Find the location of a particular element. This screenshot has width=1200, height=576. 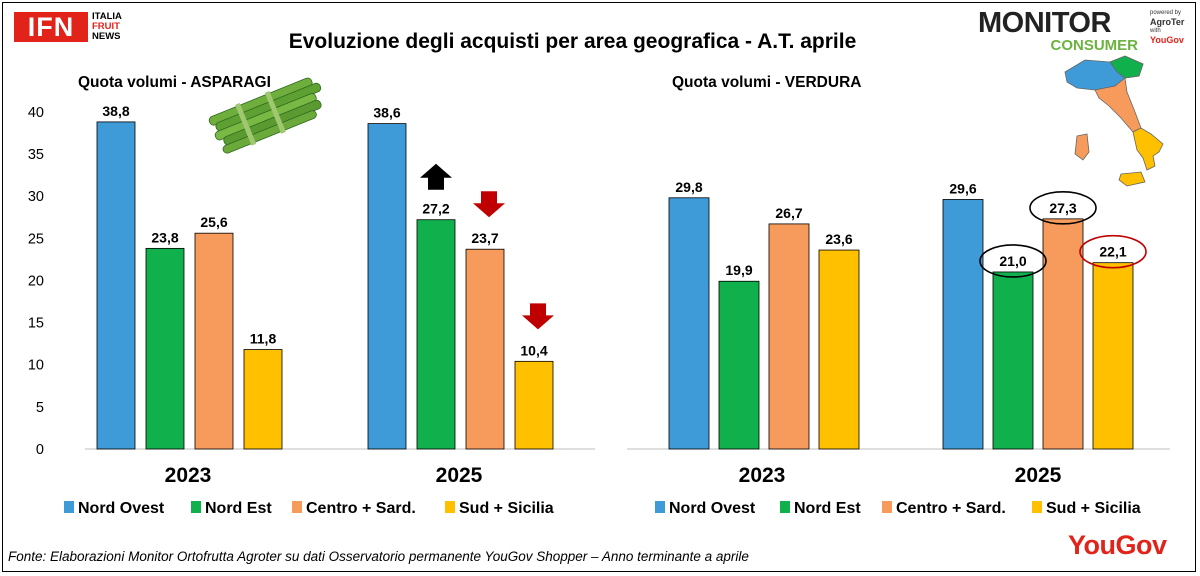

ifn-logo: IFN ITALIA FRUIT NEWS is located at coordinates (68, 27).